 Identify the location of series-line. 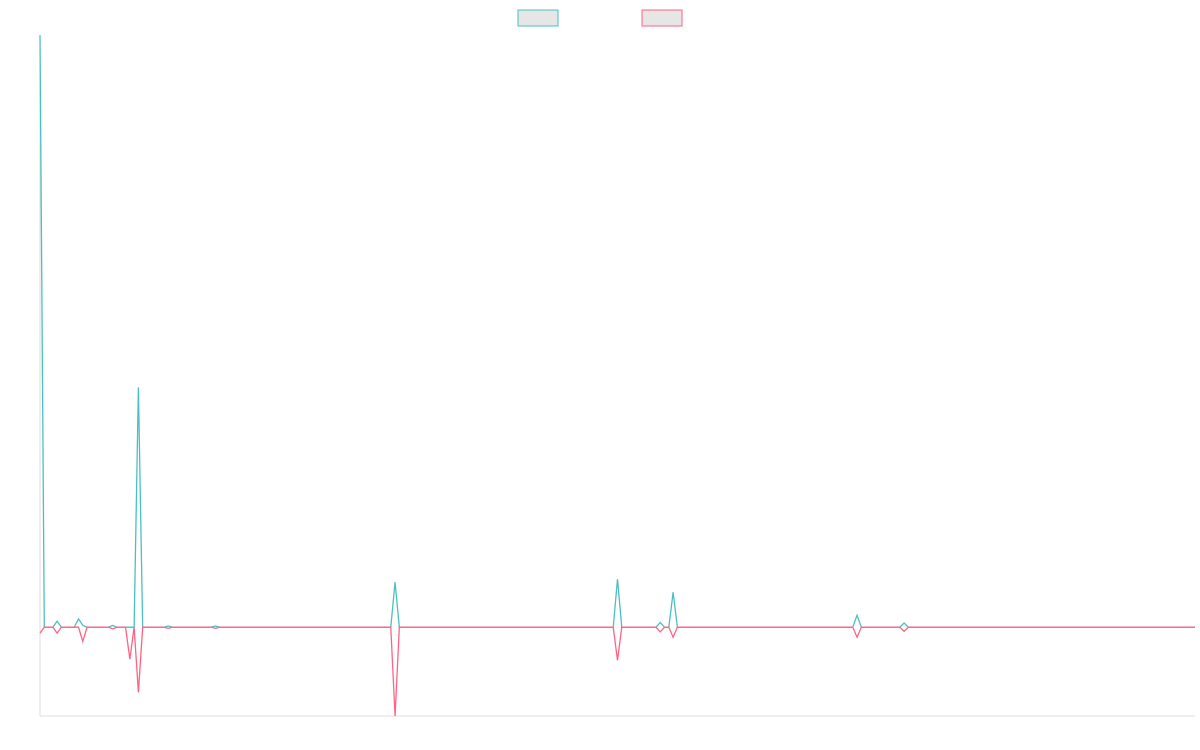
(617, 671).